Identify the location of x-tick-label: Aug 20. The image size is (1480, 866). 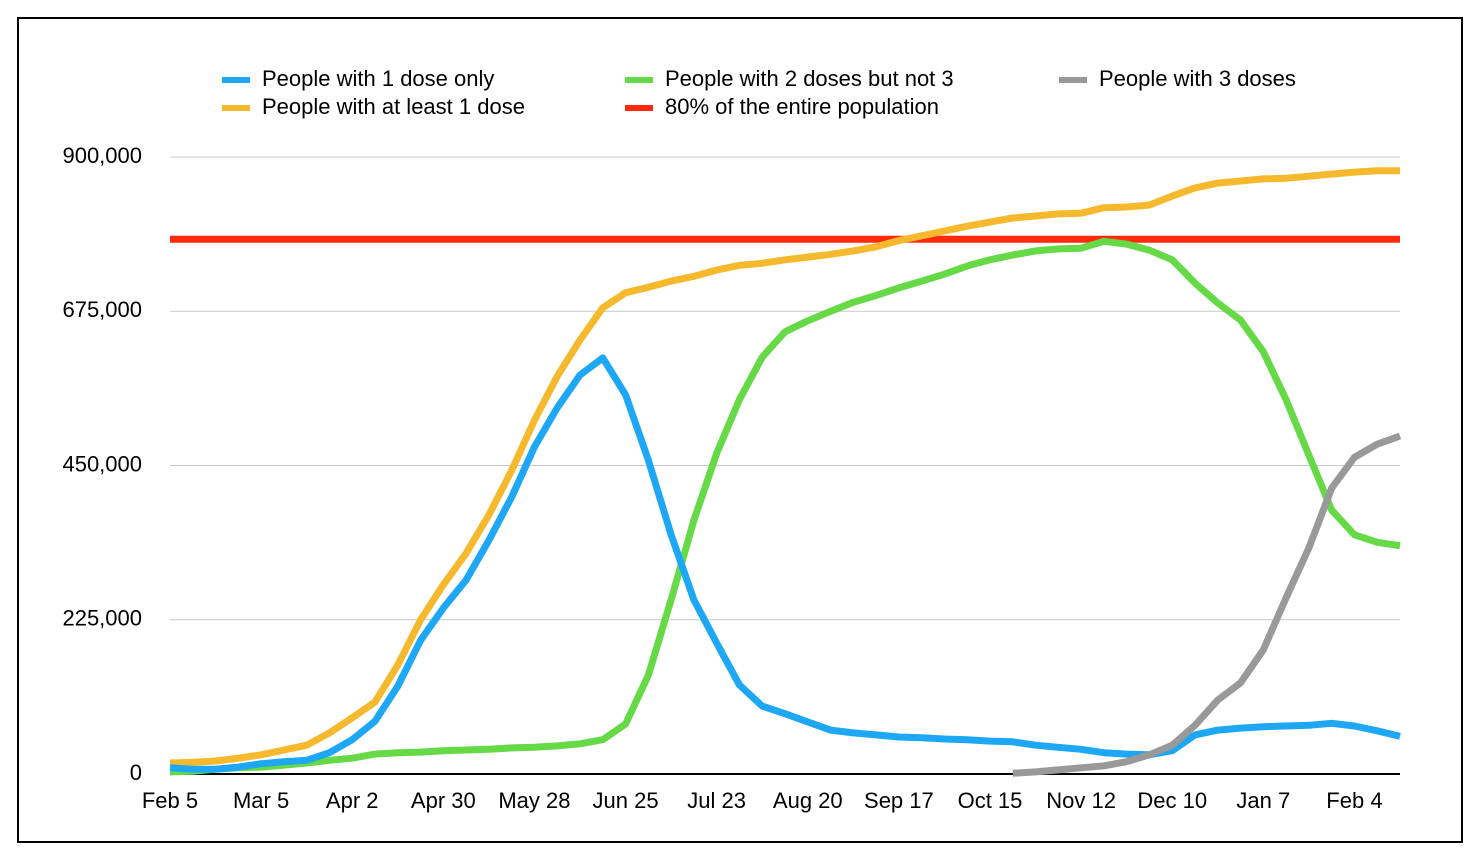
(808, 800).